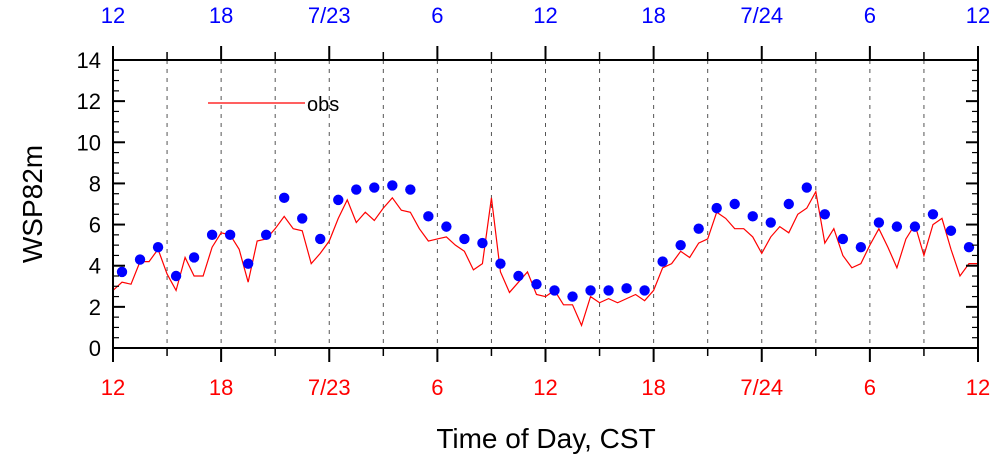 The image size is (1000, 458). I want to click on x-tick-label-top: 7/24, so click(761, 15).